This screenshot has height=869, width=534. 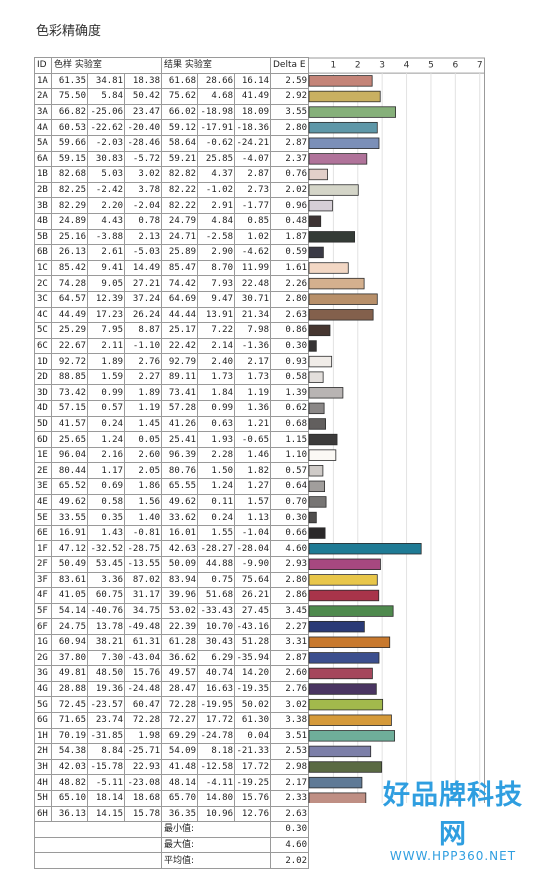 I want to click on result-lab-cell: 41.48, so click(x=179, y=767).